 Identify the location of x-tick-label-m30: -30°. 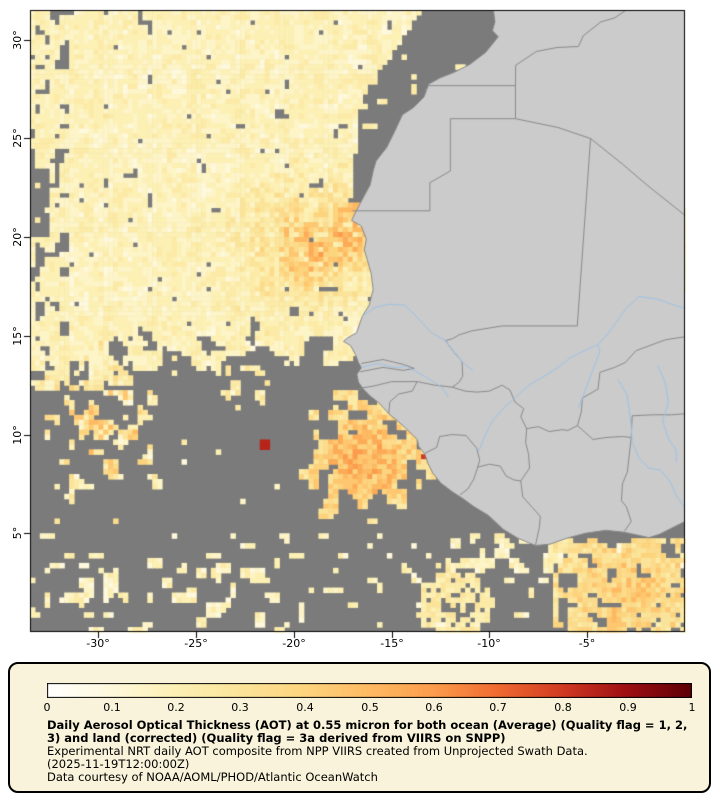
(98, 643).